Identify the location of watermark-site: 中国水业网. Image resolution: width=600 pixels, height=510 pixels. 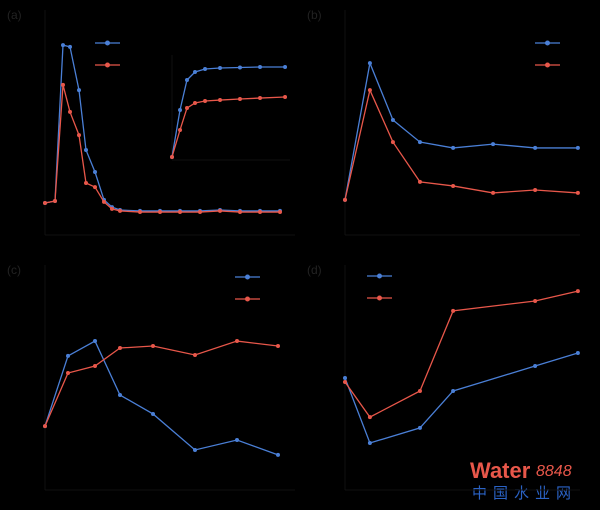
(524, 493).